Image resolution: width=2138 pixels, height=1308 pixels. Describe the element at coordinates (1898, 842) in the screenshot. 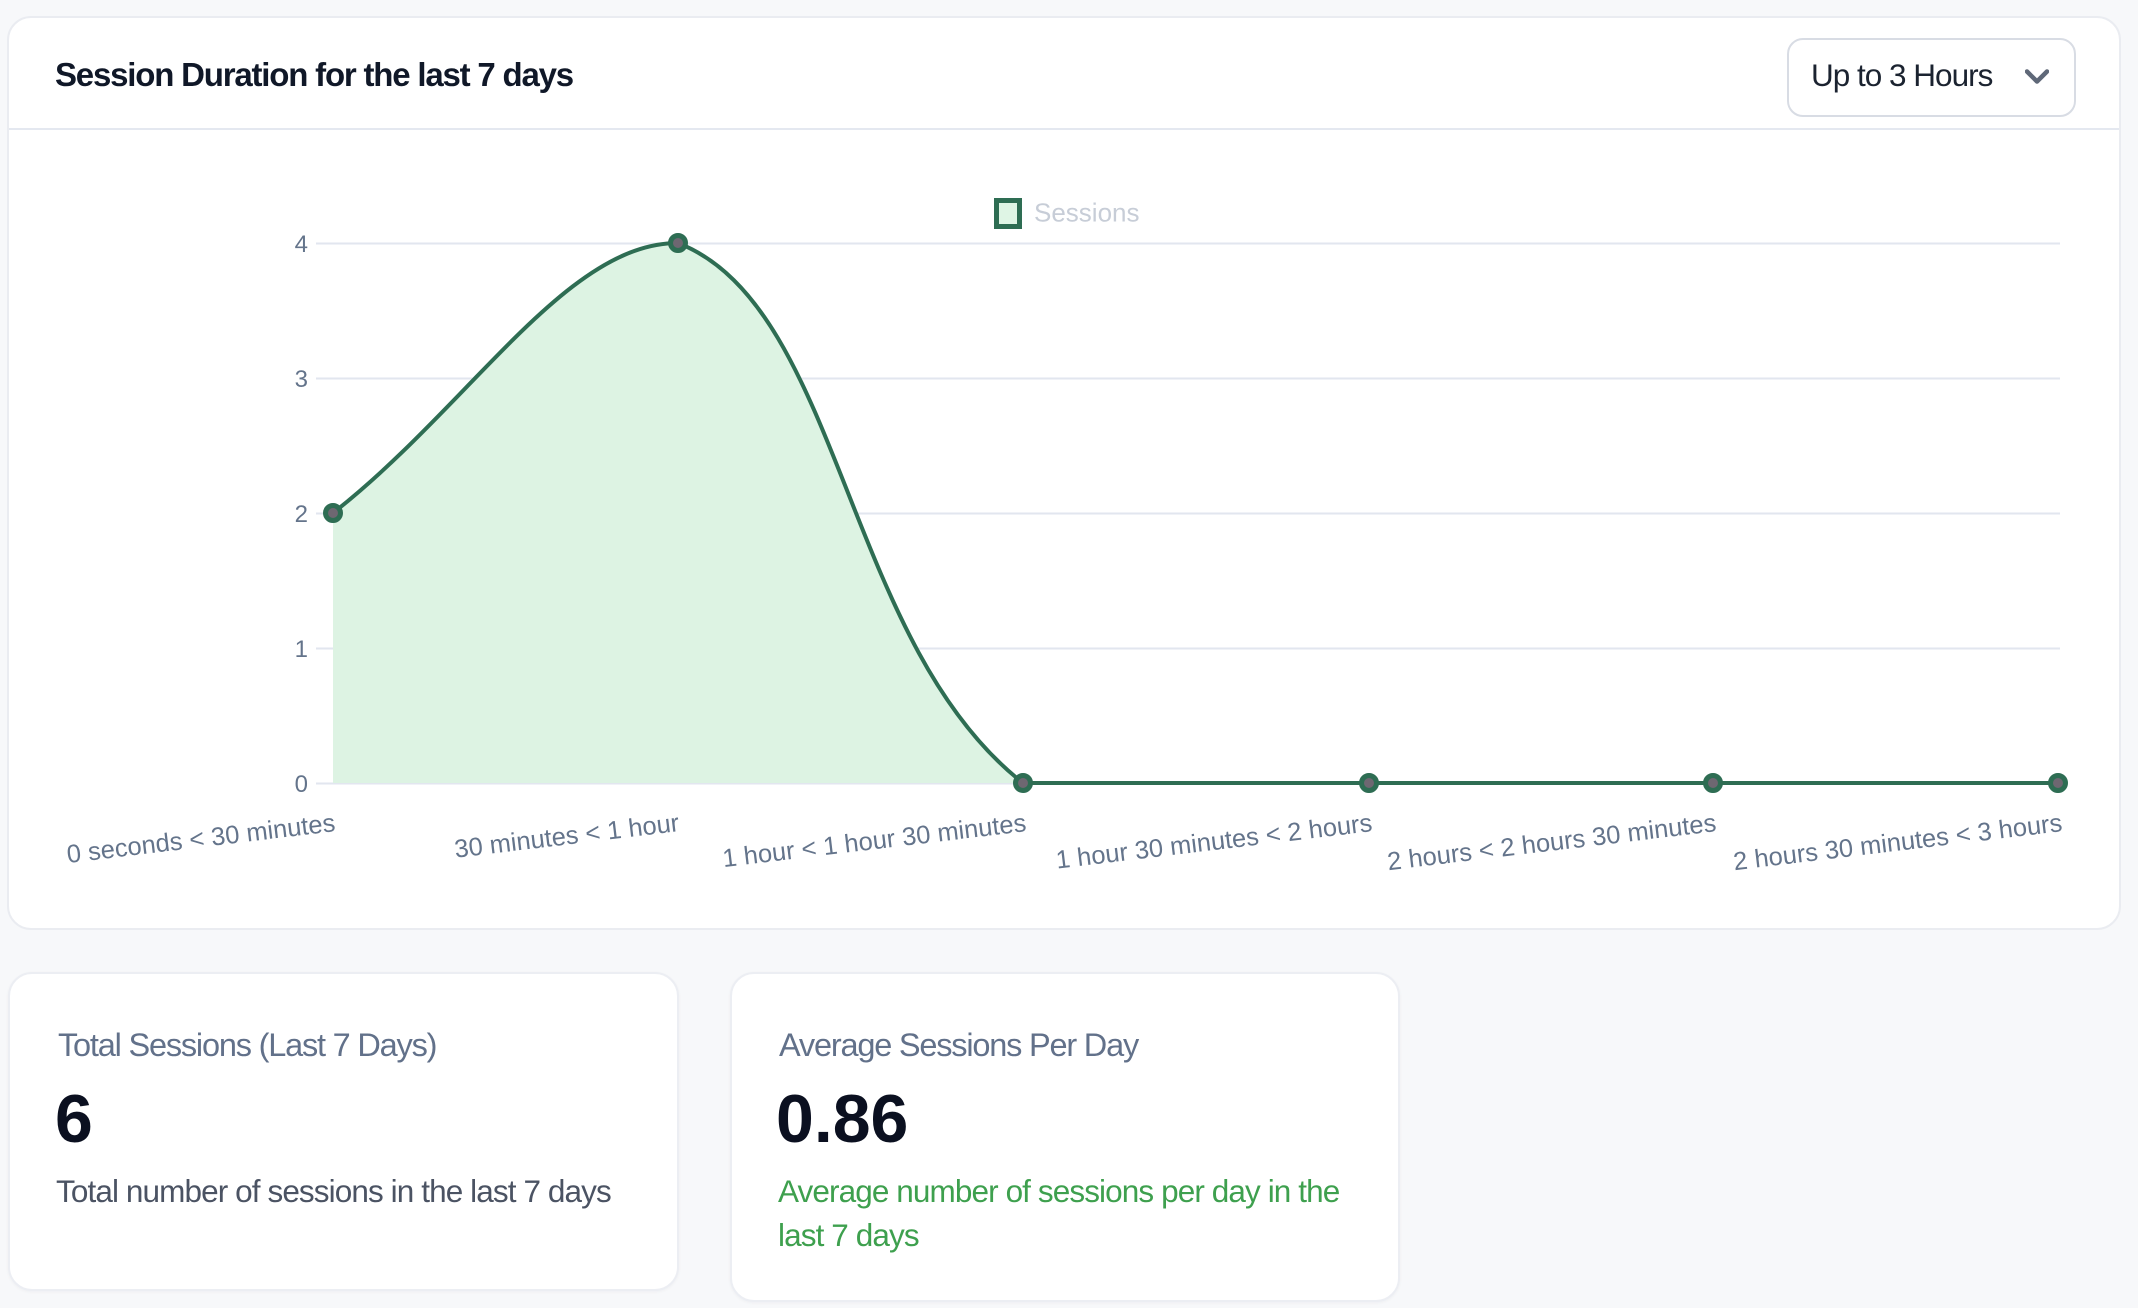

I see `svg-text: 2 hours 30 minutes < 3 hours` at that location.